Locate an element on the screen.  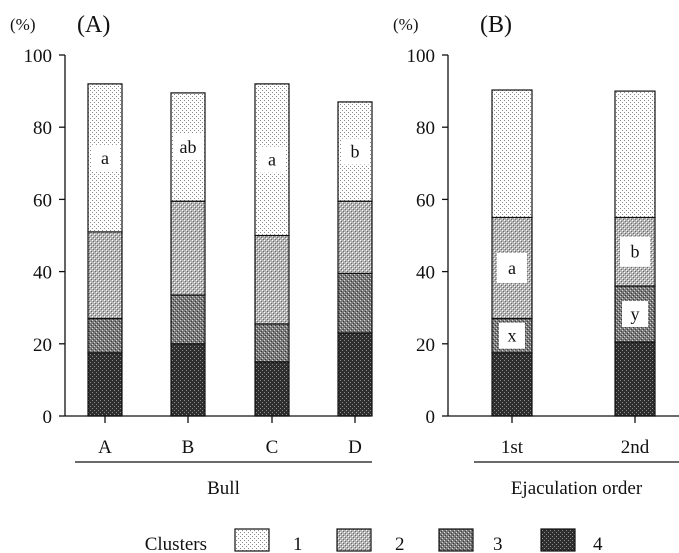
significance-label: x is located at coordinates (512, 336).